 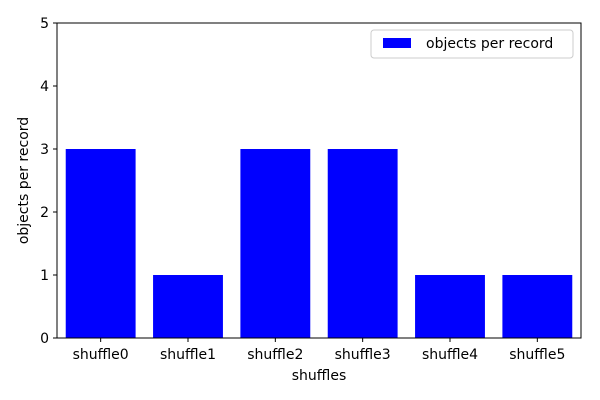 I want to click on legend-box, so click(x=472, y=44).